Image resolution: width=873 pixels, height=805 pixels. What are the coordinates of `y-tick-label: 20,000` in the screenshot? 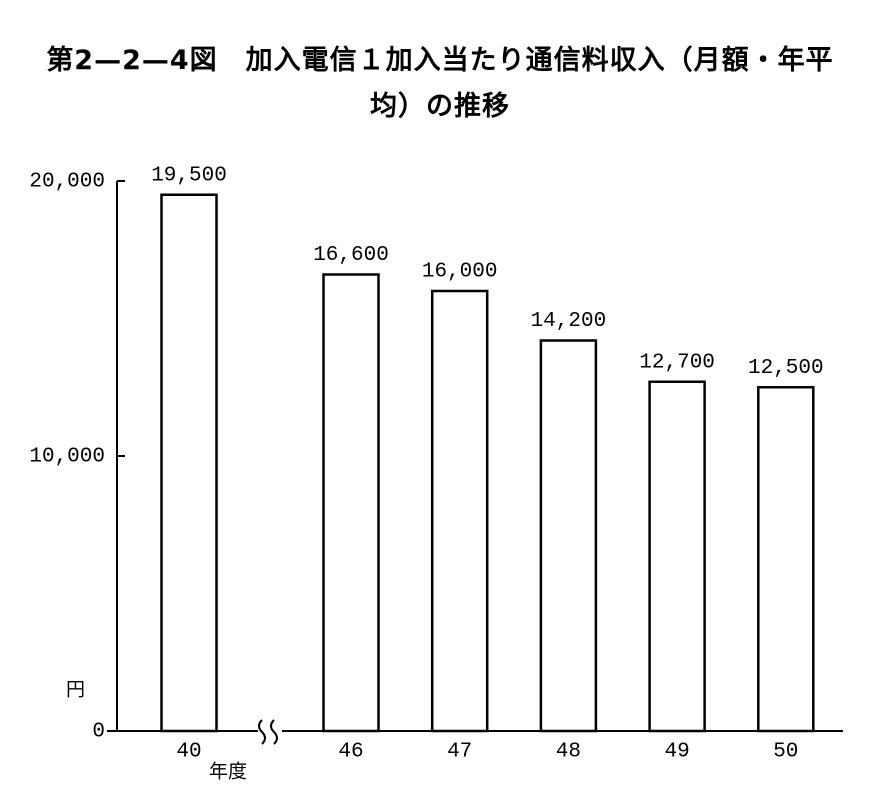 It's located at (67, 182).